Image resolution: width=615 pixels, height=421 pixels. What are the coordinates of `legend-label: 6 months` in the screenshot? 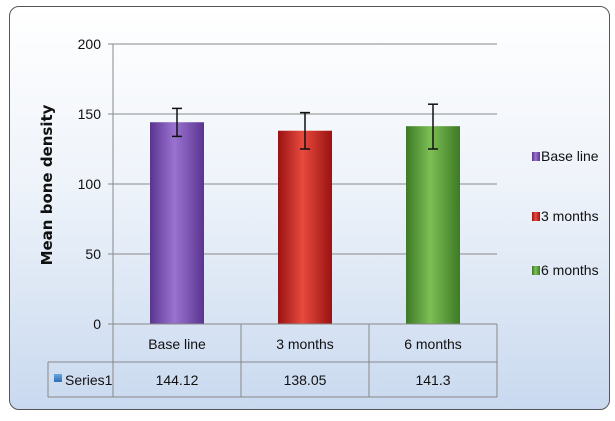 It's located at (570, 270).